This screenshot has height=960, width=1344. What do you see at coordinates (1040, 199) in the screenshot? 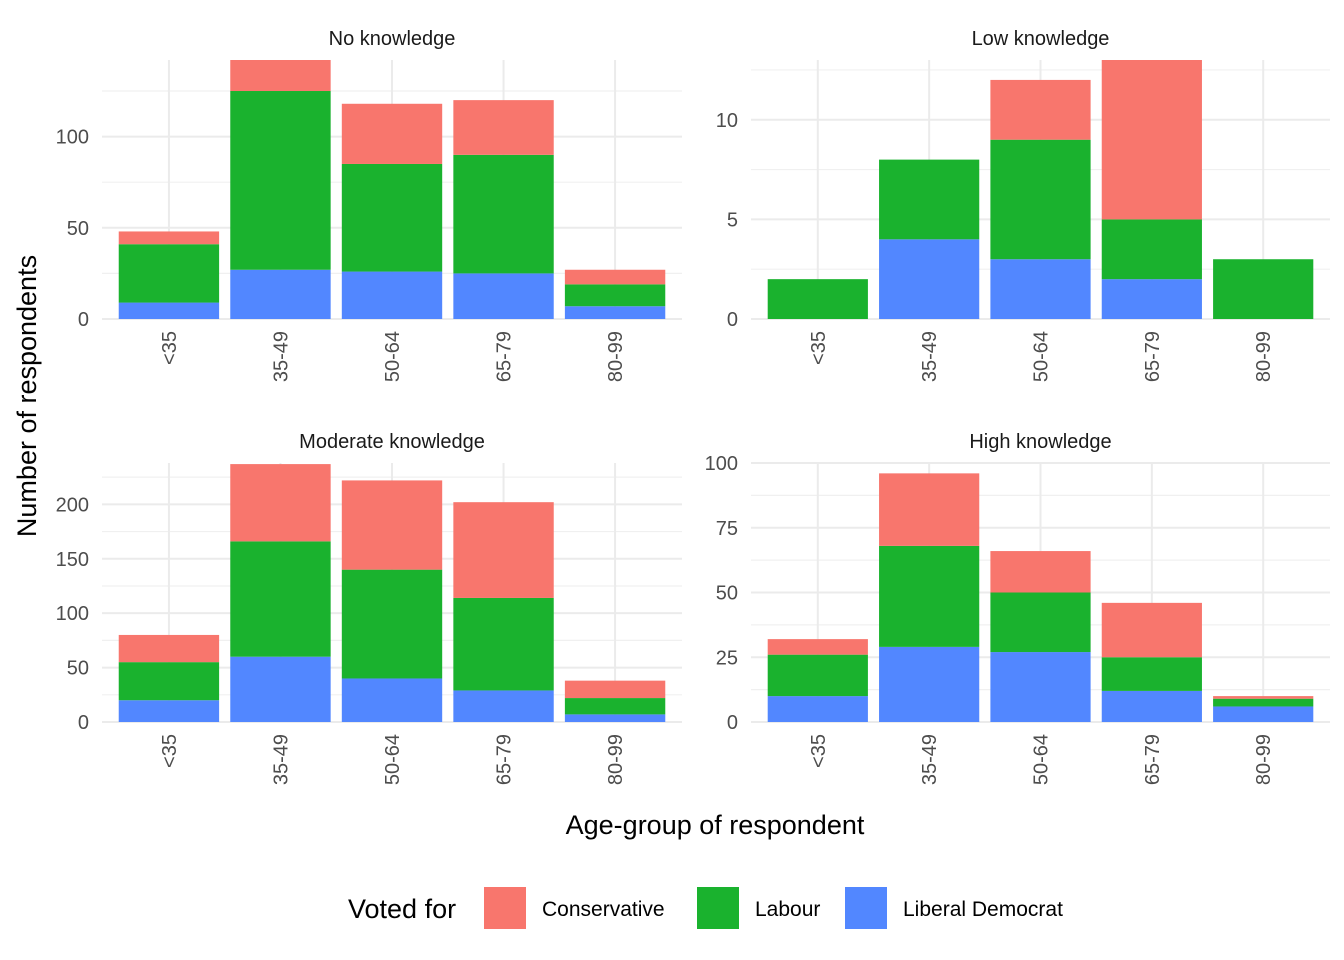
I see `bar-low-knowledge-50-64-labour` at bounding box center [1040, 199].